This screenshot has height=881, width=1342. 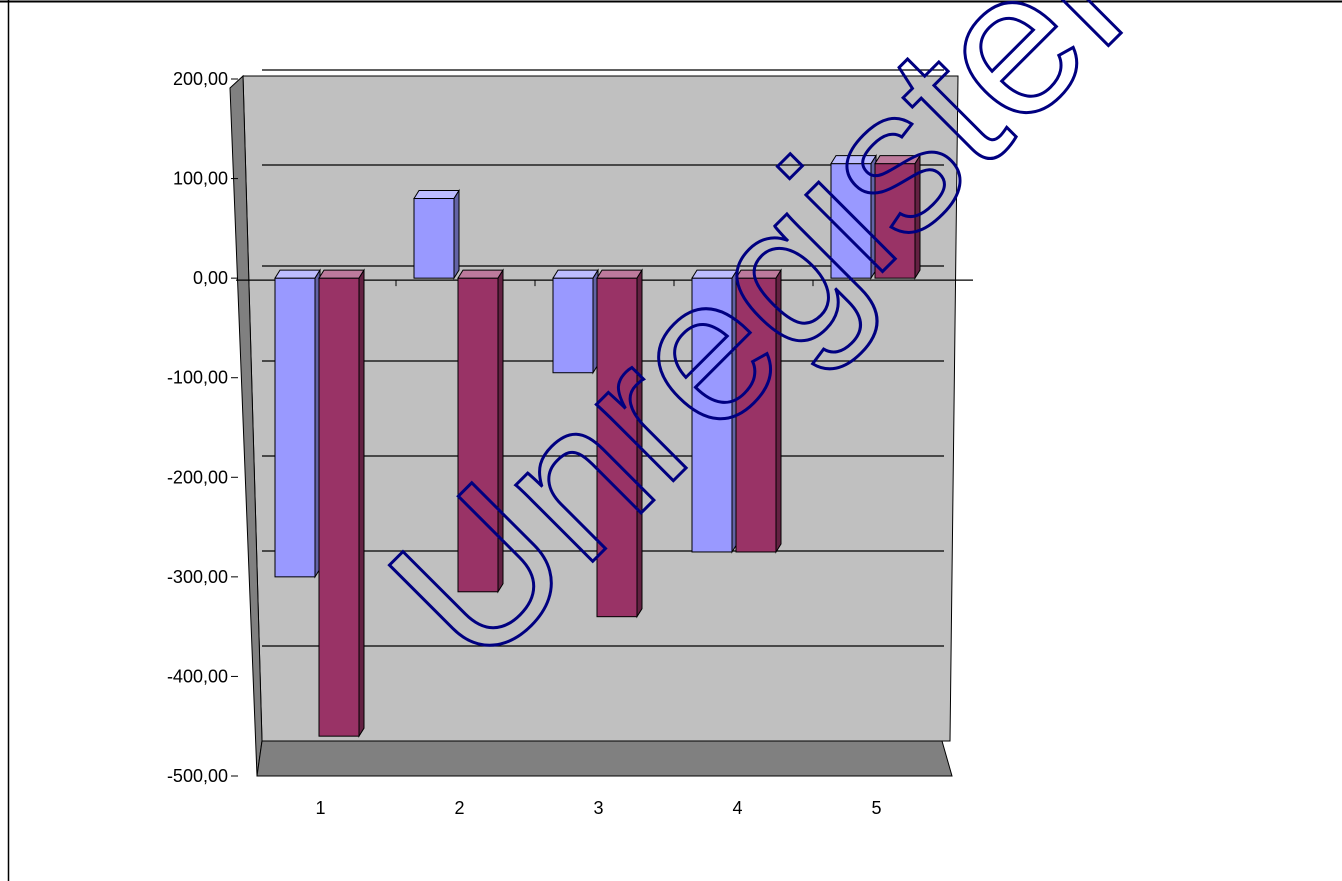 What do you see at coordinates (200, 179) in the screenshot?
I see `y-tick-label: 100,00` at bounding box center [200, 179].